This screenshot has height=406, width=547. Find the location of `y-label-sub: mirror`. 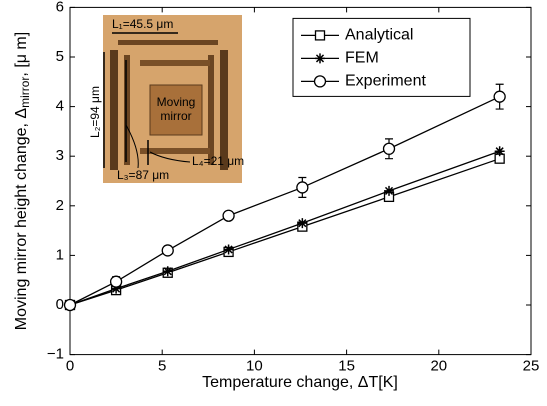

y-label-sub: mirror is located at coordinates (25, 92).